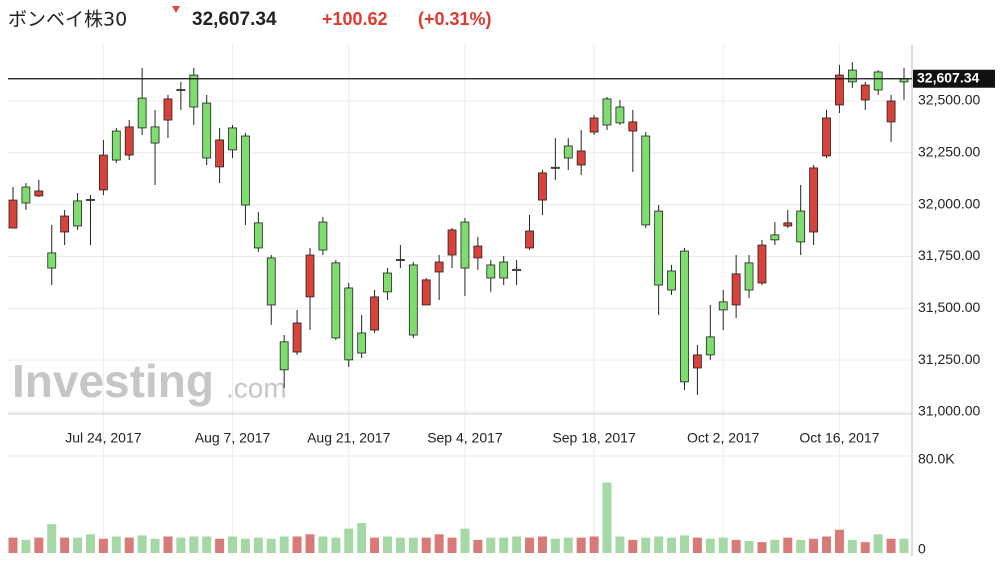  I want to click on x-tick-label: Aug 7, 2017, so click(233, 438).